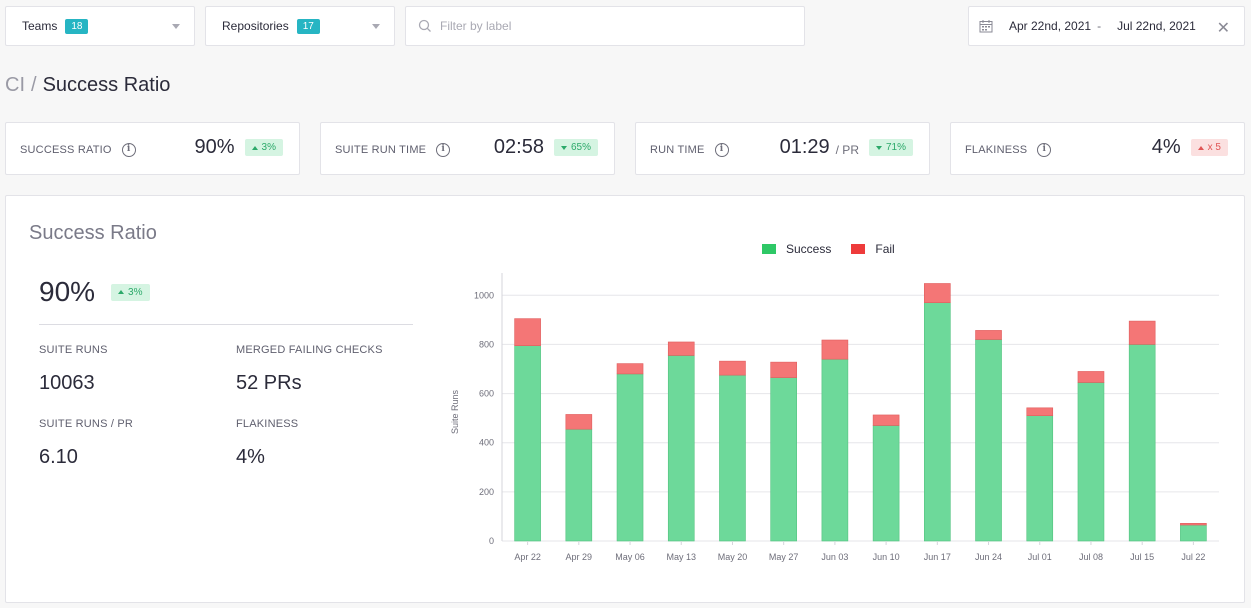 Image resolution: width=1251 pixels, height=608 pixels. Describe the element at coordinates (226, 324) in the screenshot. I see `divider` at that location.